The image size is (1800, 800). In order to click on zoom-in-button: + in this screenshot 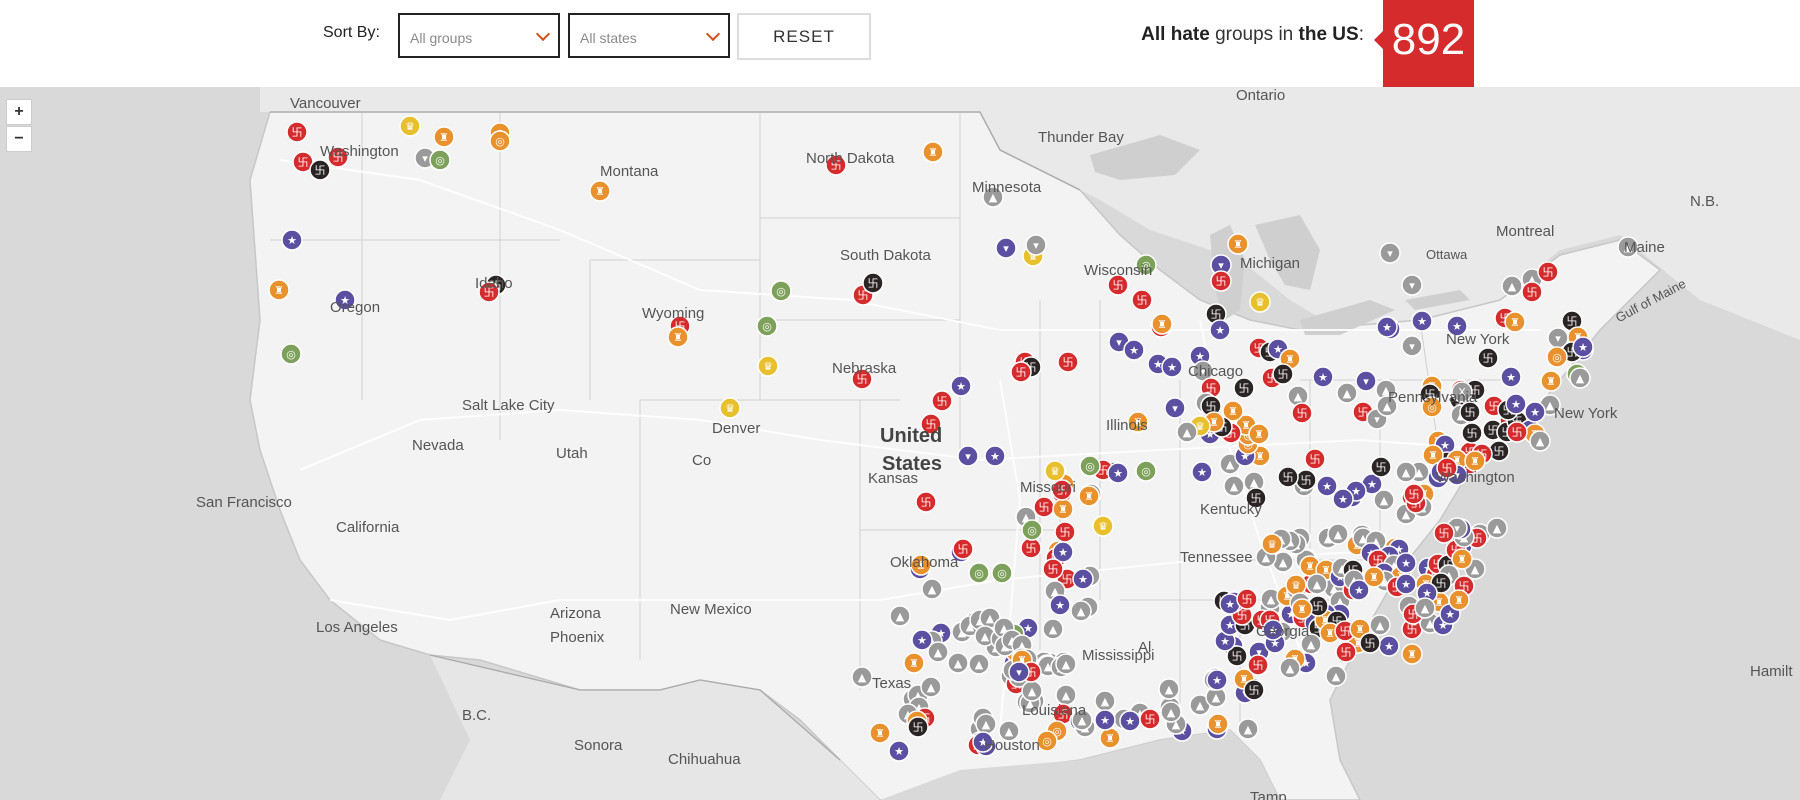, I will do `click(19, 112)`.